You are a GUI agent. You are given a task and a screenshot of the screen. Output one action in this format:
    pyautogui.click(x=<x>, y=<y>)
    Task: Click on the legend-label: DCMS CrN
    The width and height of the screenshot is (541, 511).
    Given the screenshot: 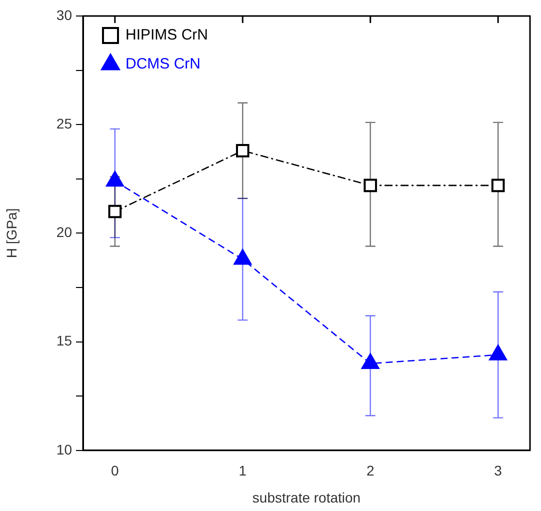 What is the action you would take?
    pyautogui.click(x=163, y=64)
    